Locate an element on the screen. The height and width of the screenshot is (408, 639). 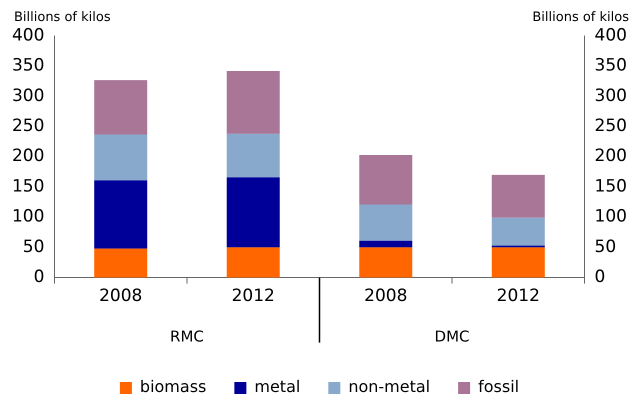
text: RMC is located at coordinates (187, 336).